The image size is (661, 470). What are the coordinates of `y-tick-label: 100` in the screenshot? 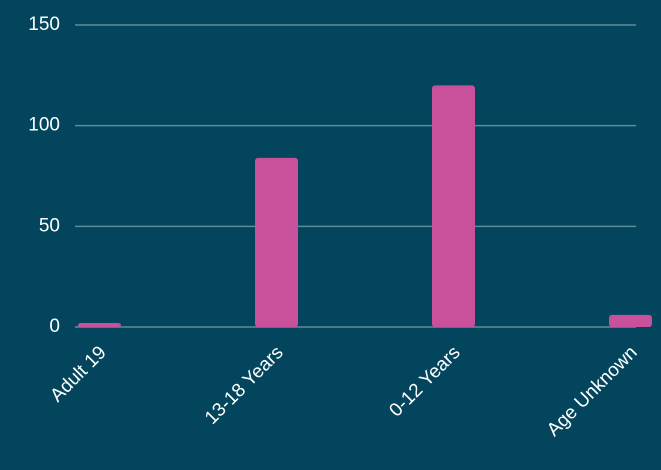 It's located at (44, 125).